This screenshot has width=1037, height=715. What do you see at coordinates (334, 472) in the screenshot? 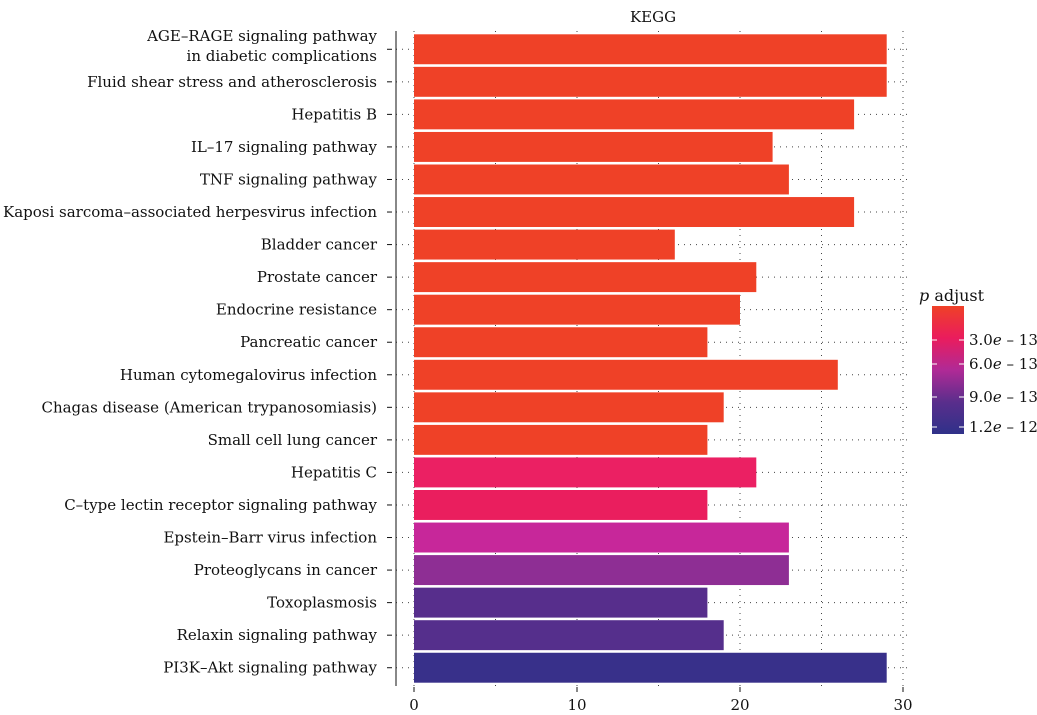
I see `category-label: Hepatitis C` at bounding box center [334, 472].